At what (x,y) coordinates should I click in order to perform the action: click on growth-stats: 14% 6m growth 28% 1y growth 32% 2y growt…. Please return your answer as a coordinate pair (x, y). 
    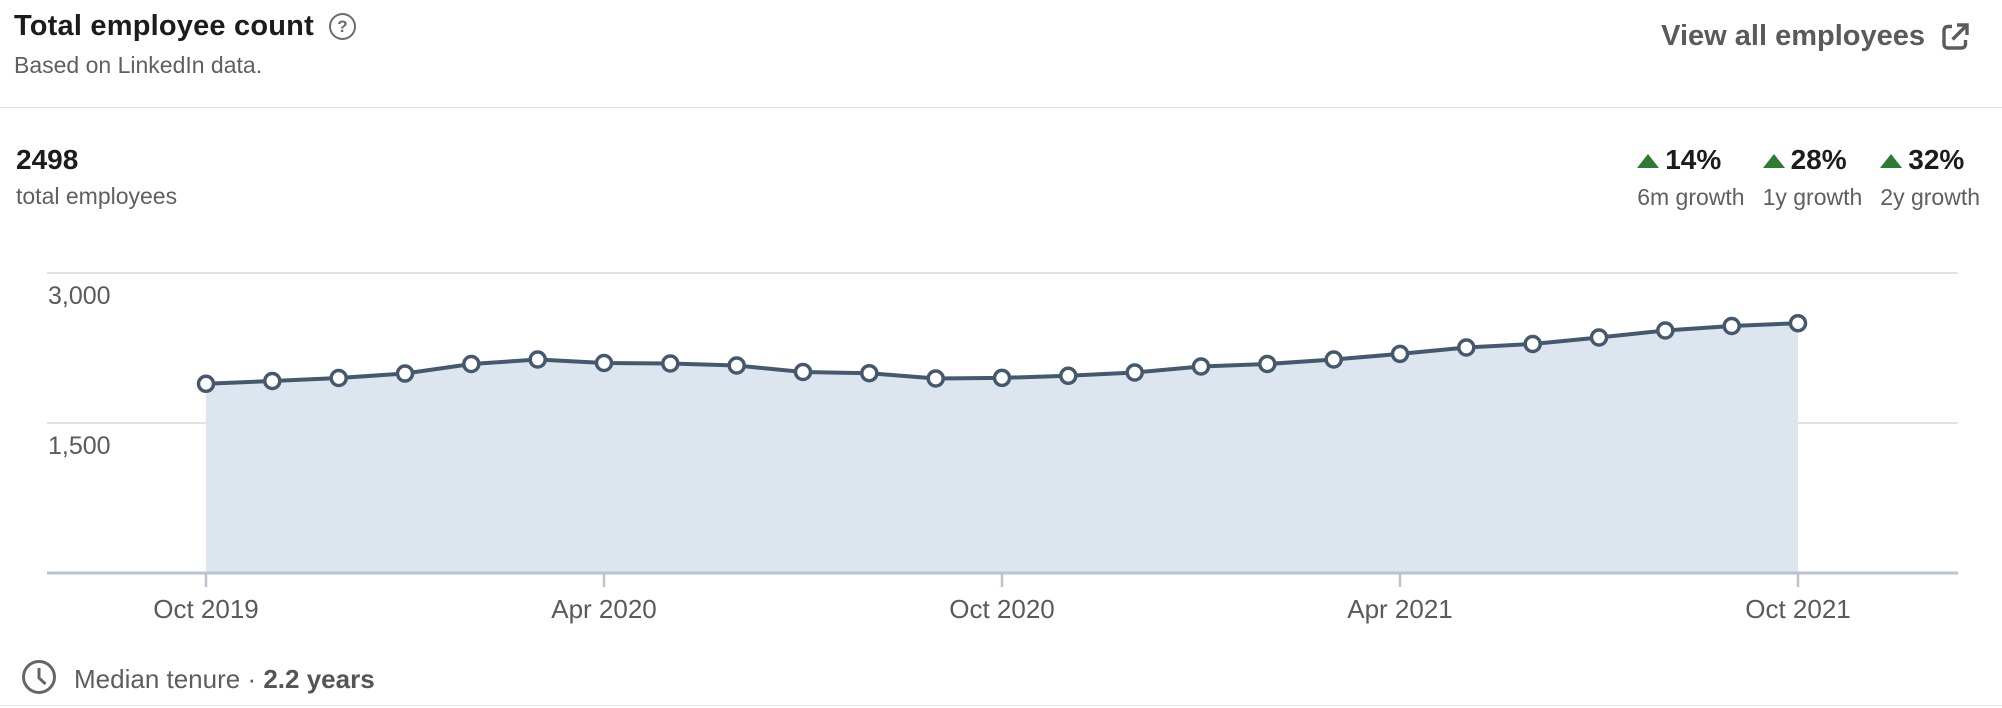
    Looking at the image, I should click on (1808, 177).